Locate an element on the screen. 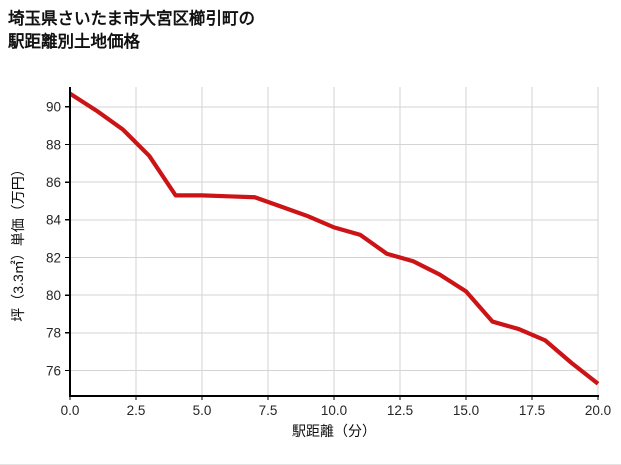 Image resolution: width=621 pixels, height=465 pixels. y-tick-label: 84 is located at coordinates (54, 220).